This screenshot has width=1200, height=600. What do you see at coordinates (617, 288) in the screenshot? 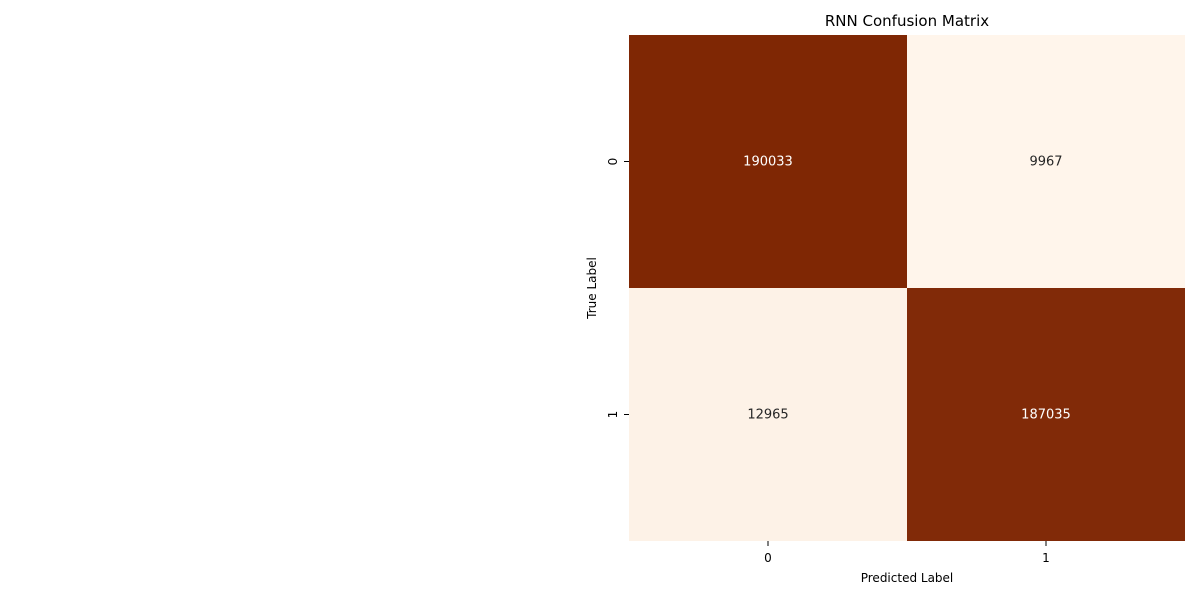
I see `y-axis-ticks: 01` at bounding box center [617, 288].